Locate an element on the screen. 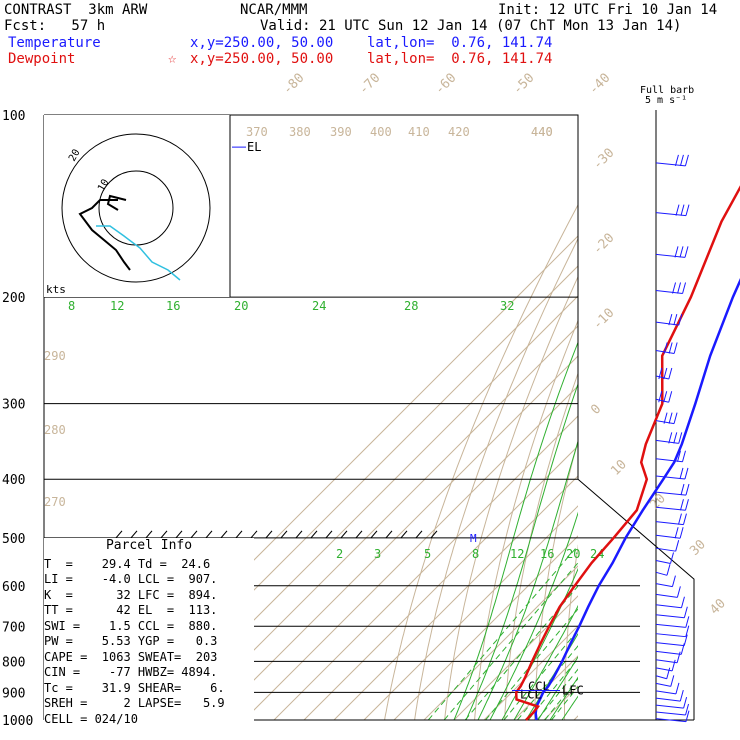 Image resolution: width=740 pixels, height=740 pixels. mixing-ratio-line is located at coordinates (564, 702).